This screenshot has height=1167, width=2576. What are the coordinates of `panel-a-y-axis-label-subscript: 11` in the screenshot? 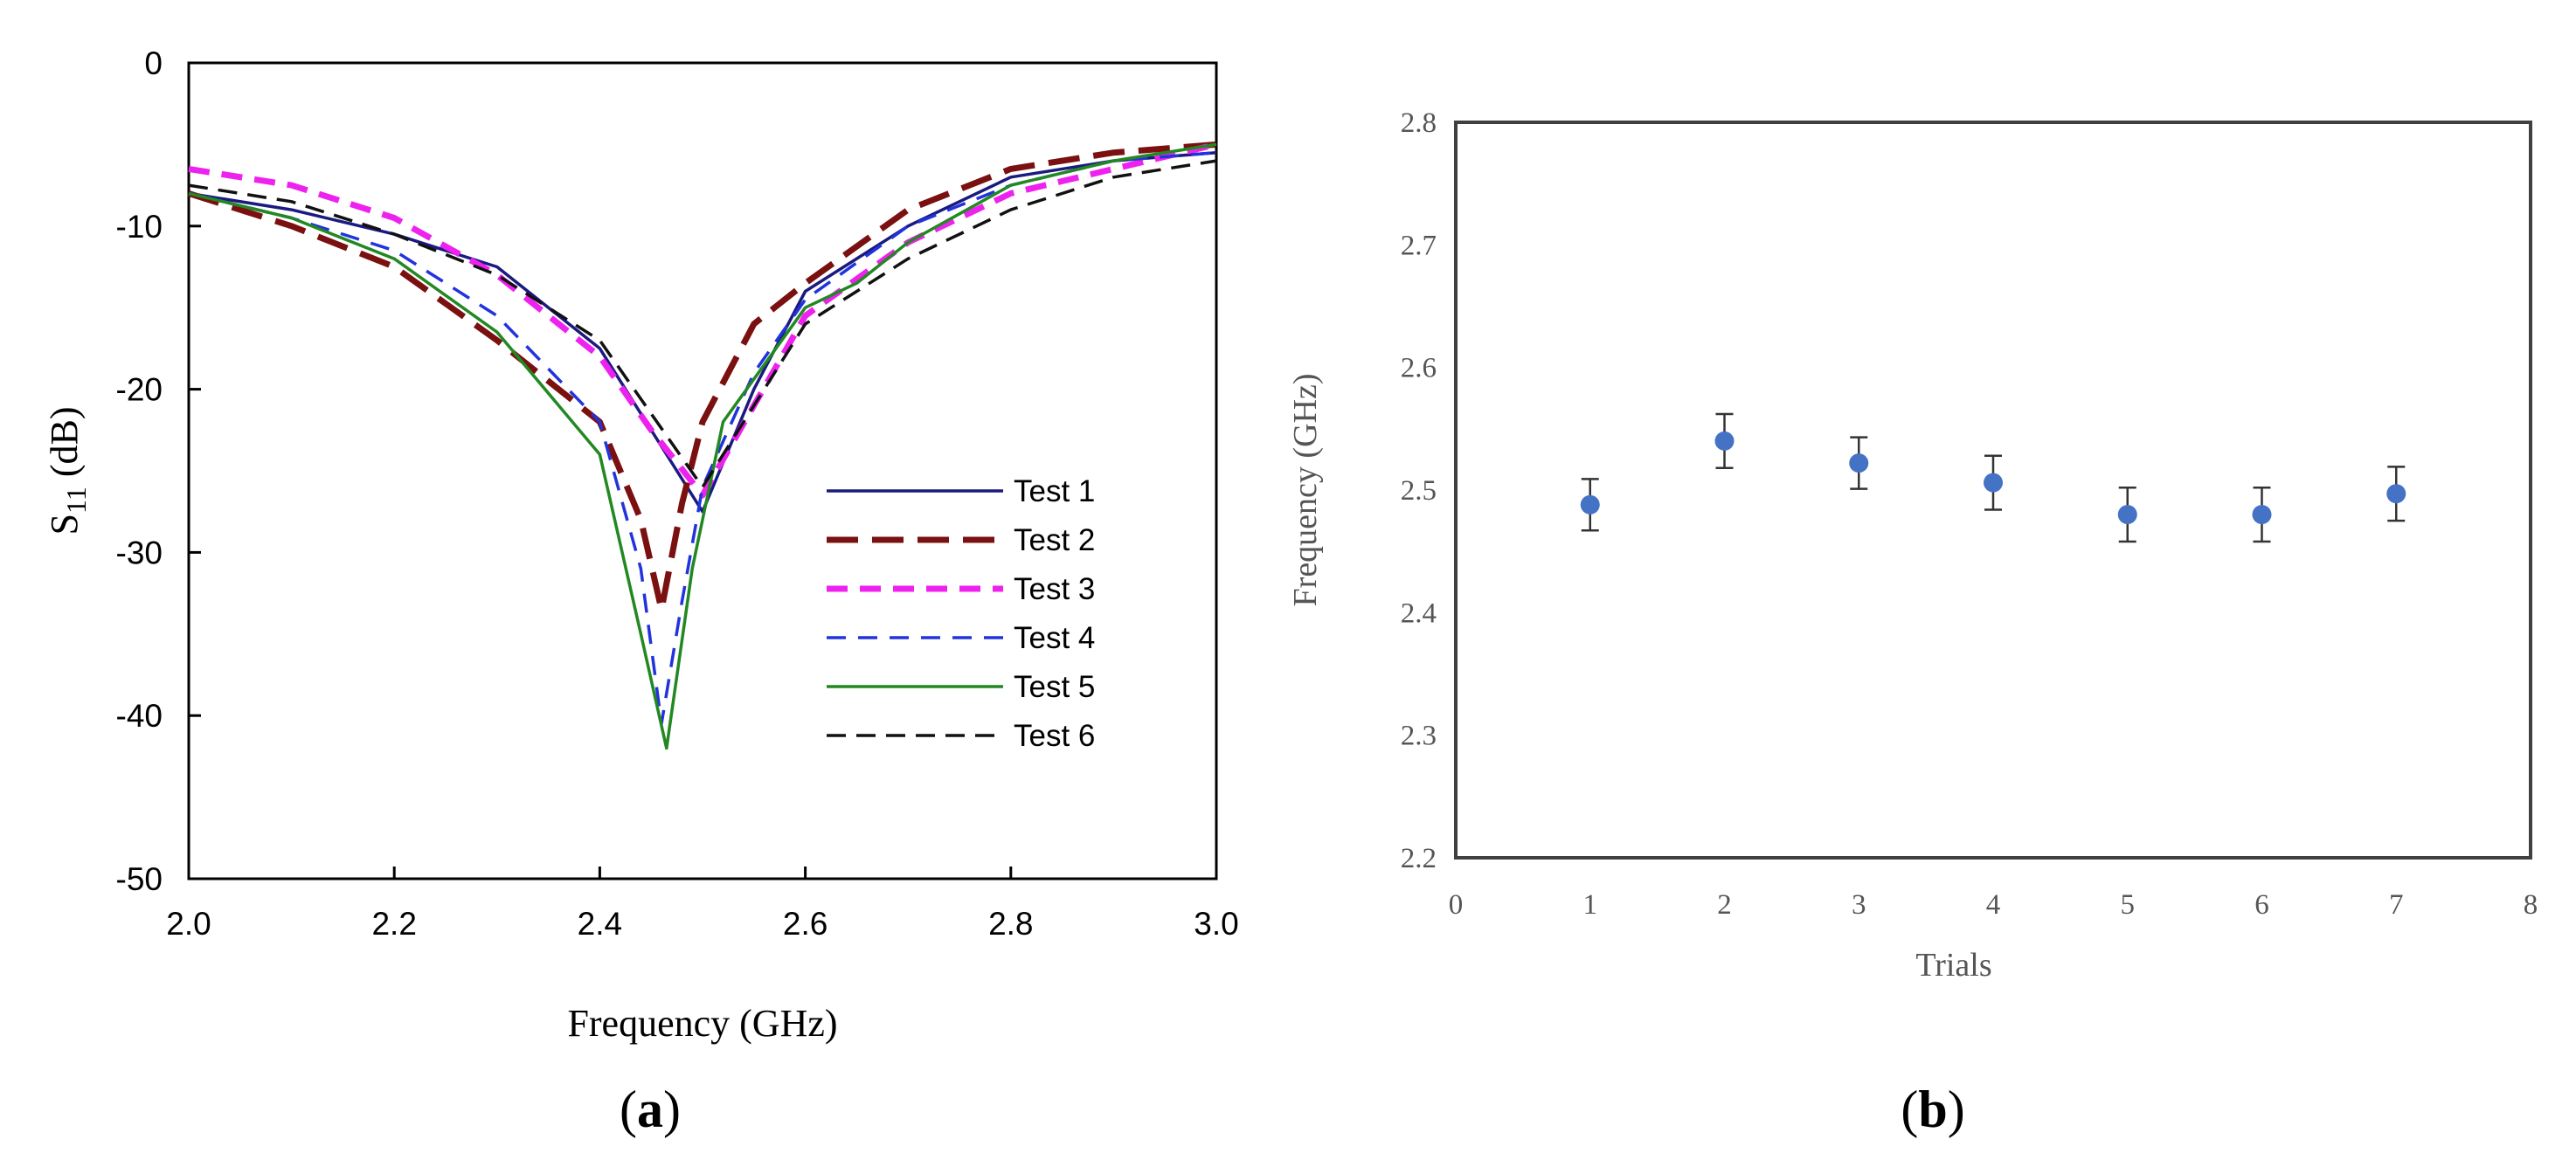 It's located at (76, 500).